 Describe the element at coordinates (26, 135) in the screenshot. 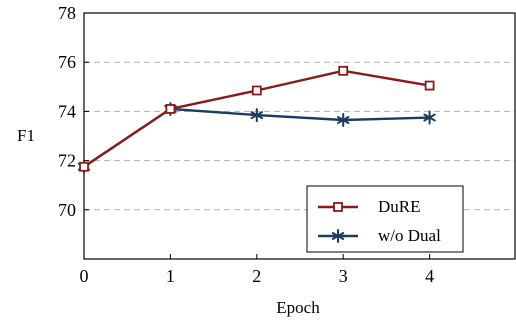

I see `y-axis-label: F1` at that location.